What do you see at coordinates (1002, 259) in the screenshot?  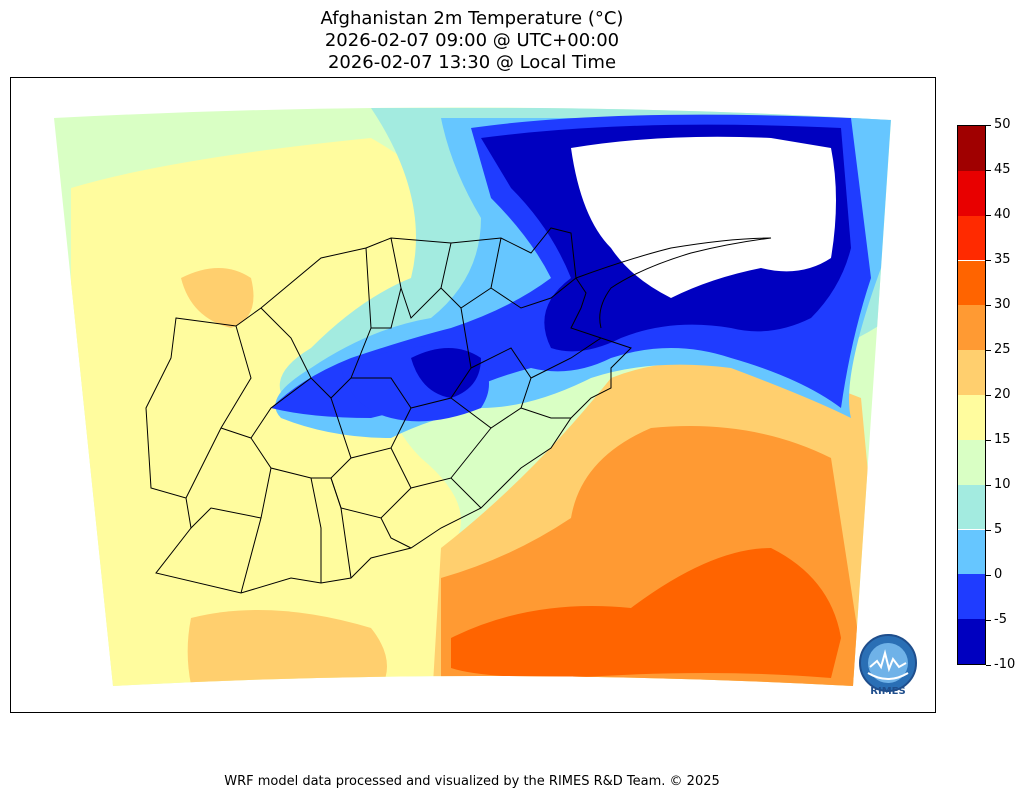 I see `colorbar-tick-label: 35` at bounding box center [1002, 259].